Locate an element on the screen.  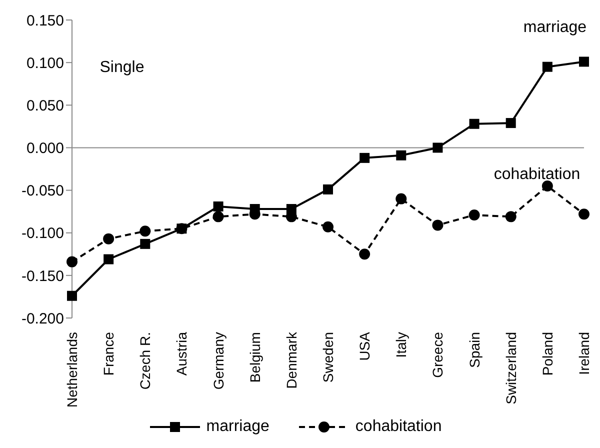
y-tick-label: 0.100 is located at coordinates (45, 63).